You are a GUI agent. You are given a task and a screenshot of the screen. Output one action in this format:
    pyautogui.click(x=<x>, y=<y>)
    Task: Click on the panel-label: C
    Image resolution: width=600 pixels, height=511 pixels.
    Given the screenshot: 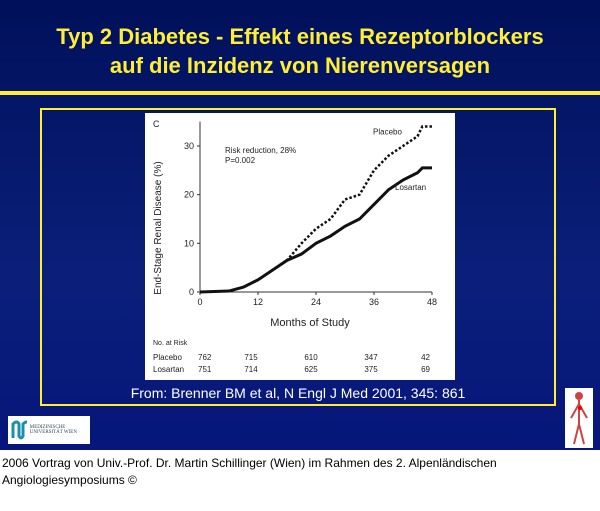 What is the action you would take?
    pyautogui.click(x=156, y=124)
    